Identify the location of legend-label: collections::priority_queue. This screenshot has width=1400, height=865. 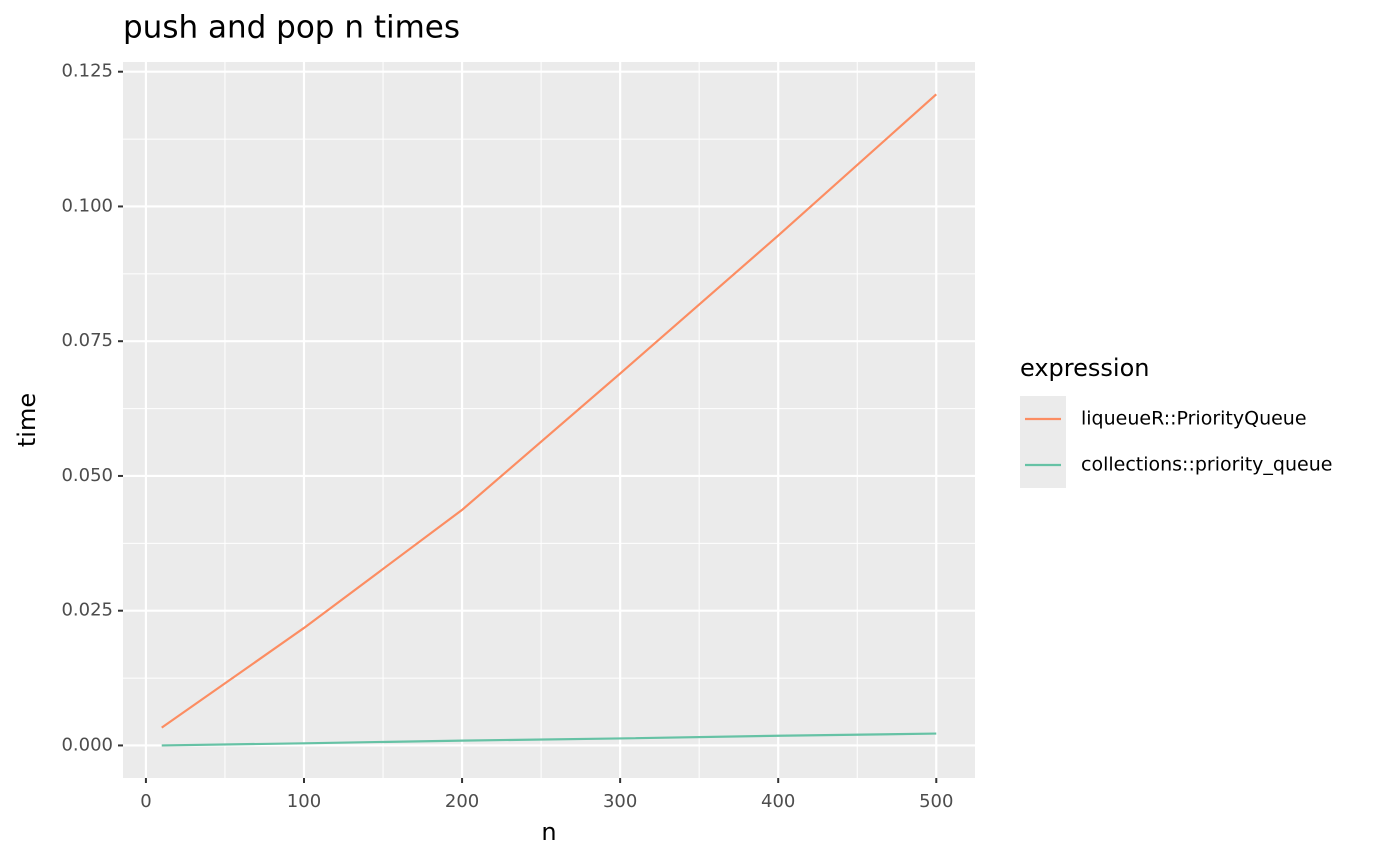
(1206, 465).